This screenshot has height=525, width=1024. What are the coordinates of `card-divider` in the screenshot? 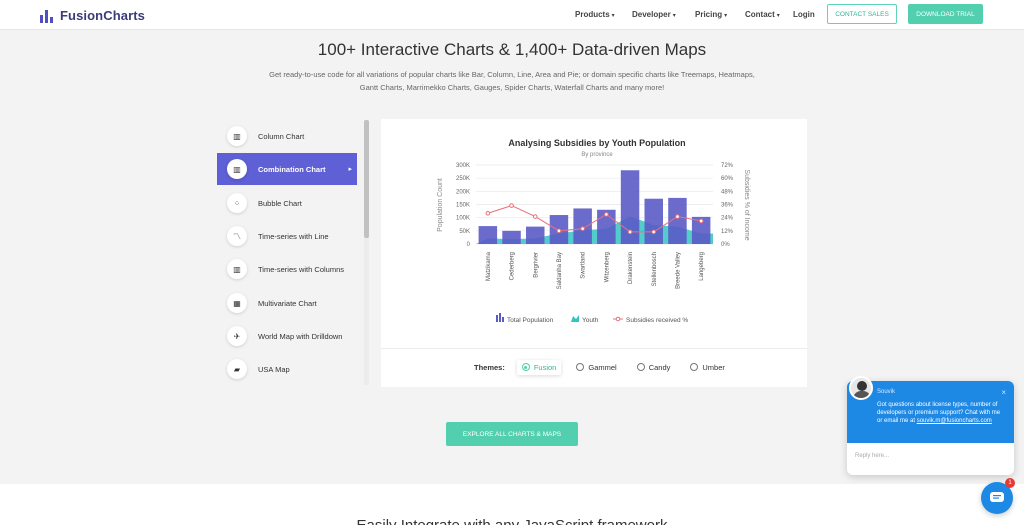 It's located at (594, 348).